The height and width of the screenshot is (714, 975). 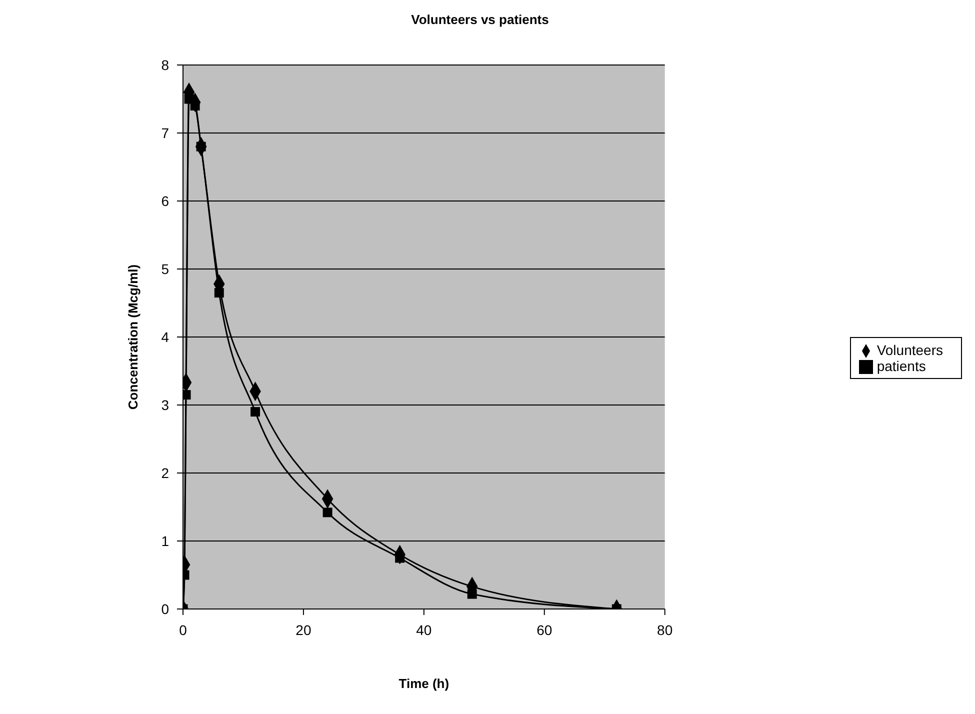 I want to click on y-tick-label: 4, so click(x=165, y=336).